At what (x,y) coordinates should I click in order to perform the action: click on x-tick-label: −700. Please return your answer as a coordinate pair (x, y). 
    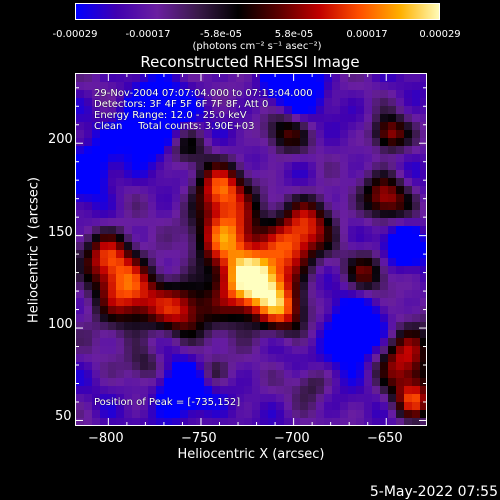
    Looking at the image, I should click on (292, 438).